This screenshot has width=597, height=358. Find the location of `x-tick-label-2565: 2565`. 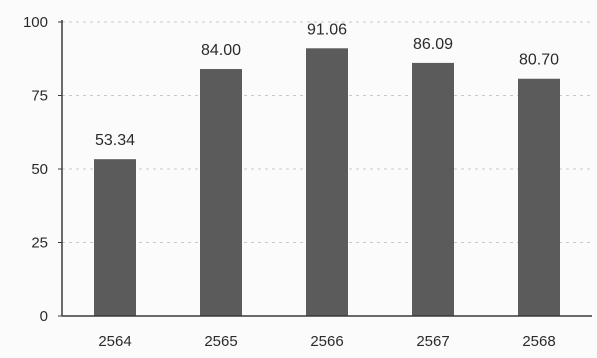

x-tick-label-2565: 2565 is located at coordinates (220, 341).